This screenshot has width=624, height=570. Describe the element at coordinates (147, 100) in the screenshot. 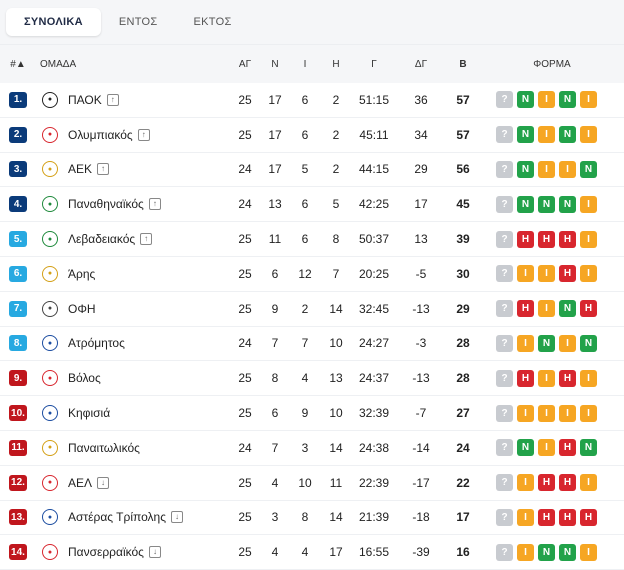

I see `team-name-cell: ΠΑΟΚ ↑` at that location.